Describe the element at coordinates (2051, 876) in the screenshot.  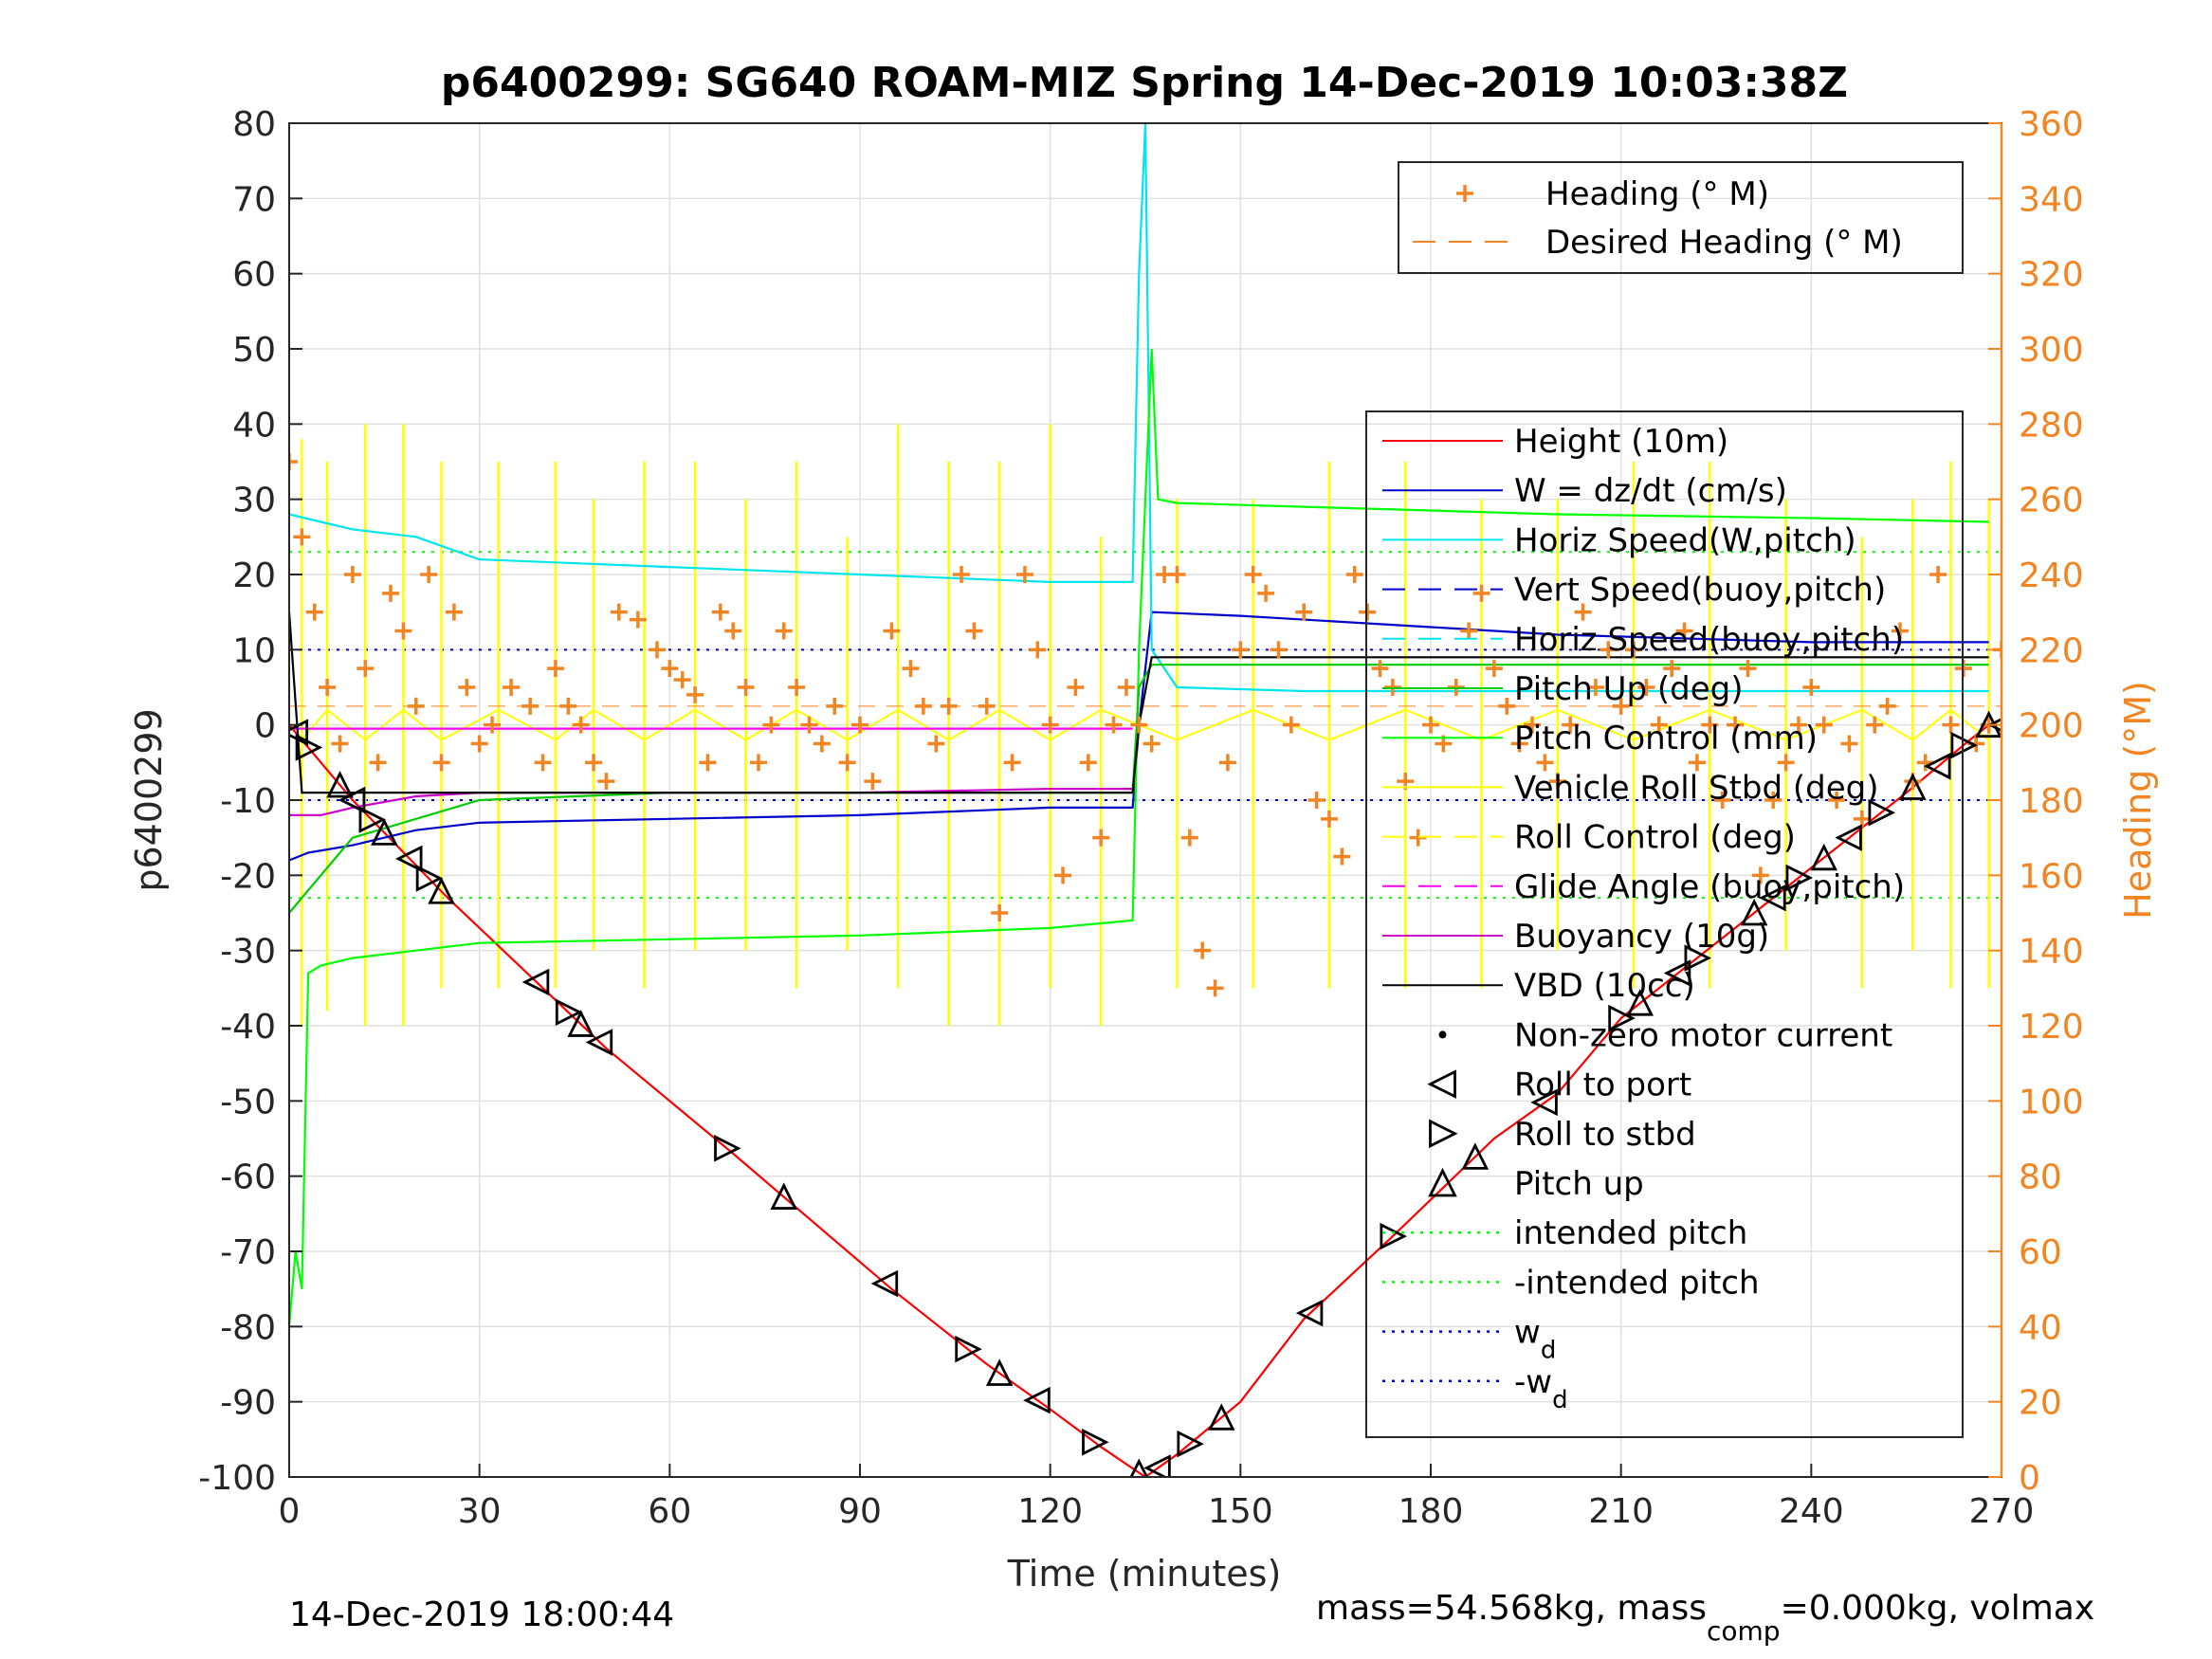
I see `y2-tick-label: 160` at that location.